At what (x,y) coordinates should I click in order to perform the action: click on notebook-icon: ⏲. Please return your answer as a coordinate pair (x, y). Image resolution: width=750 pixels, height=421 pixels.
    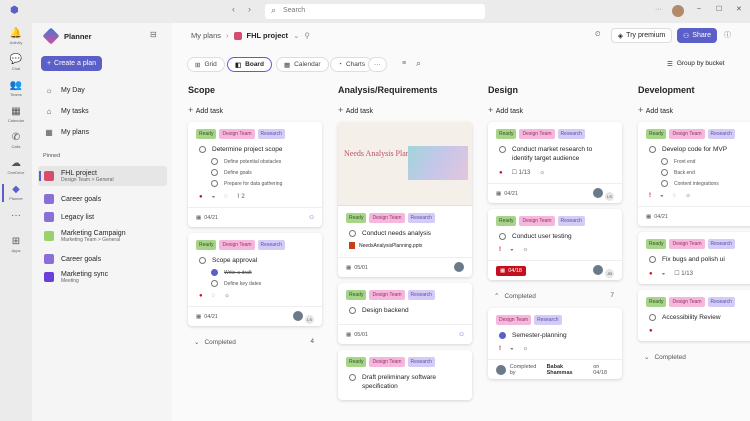
    Looking at the image, I should click on (598, 34).